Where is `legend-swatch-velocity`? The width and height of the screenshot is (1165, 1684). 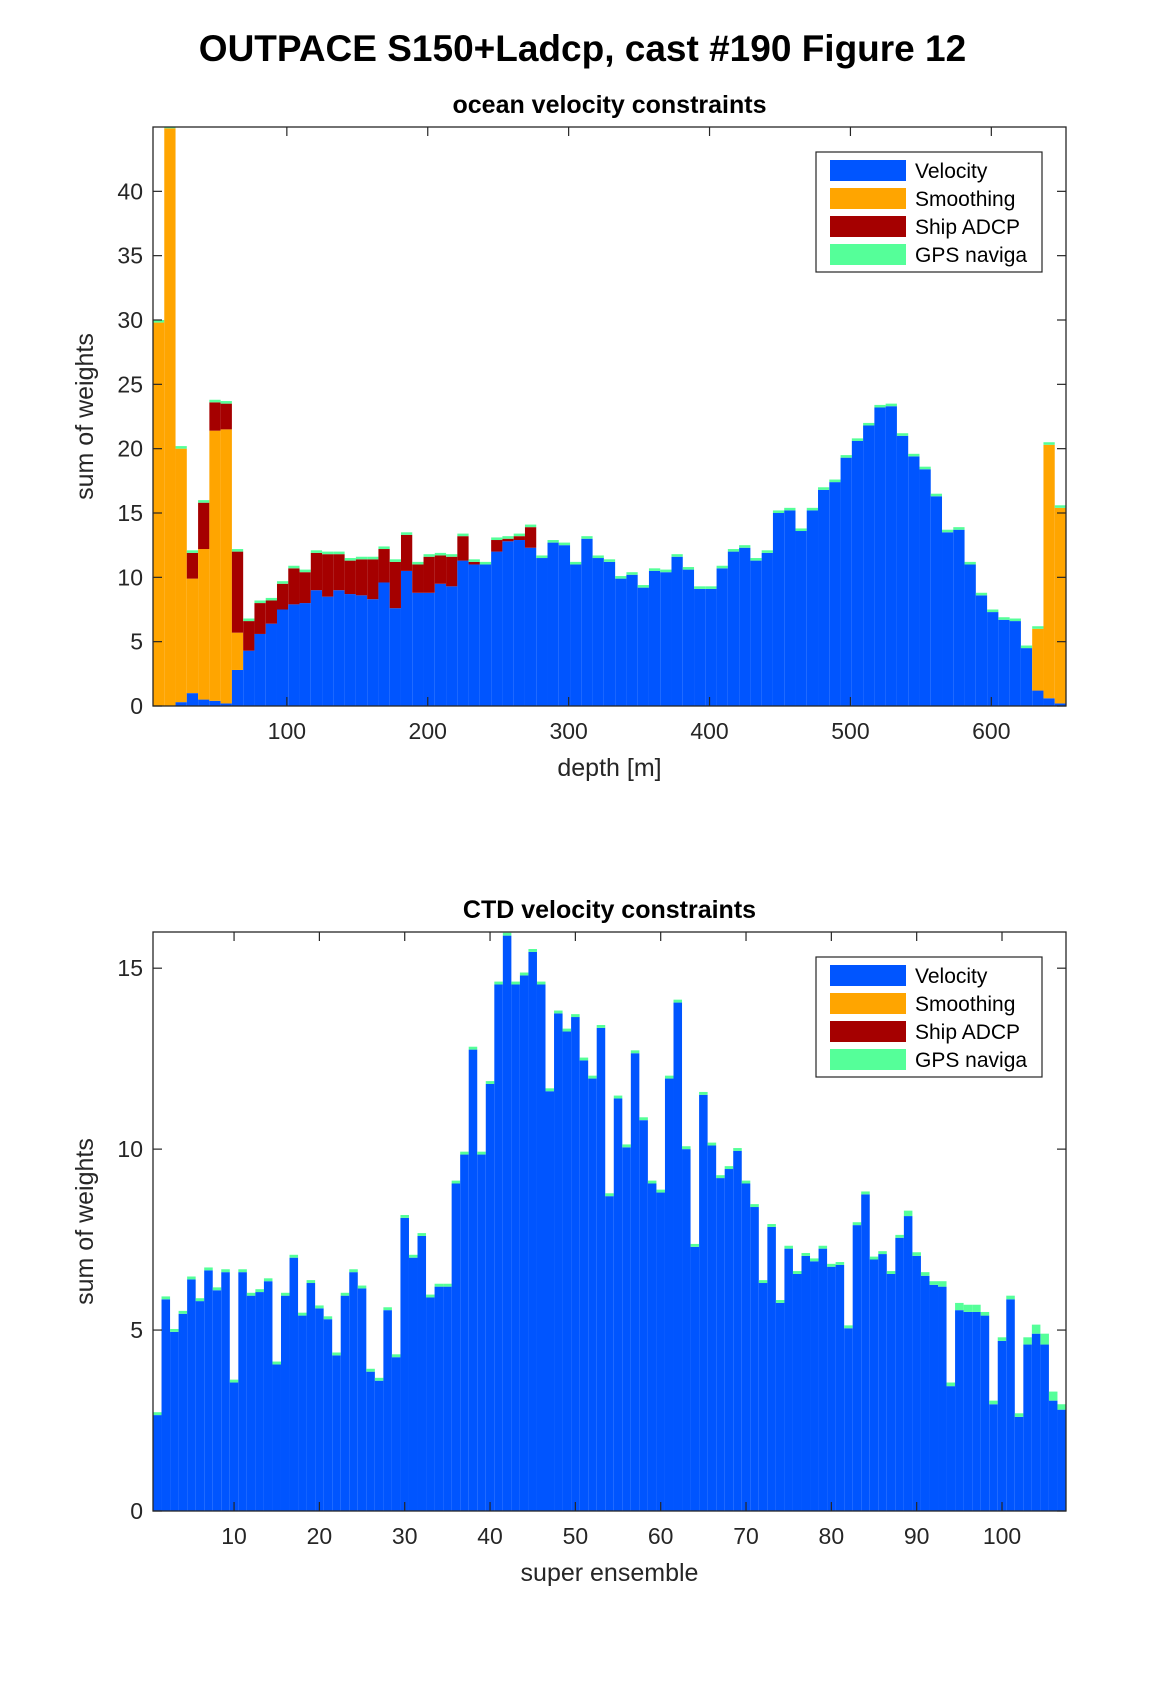 legend-swatch-velocity is located at coordinates (868, 170).